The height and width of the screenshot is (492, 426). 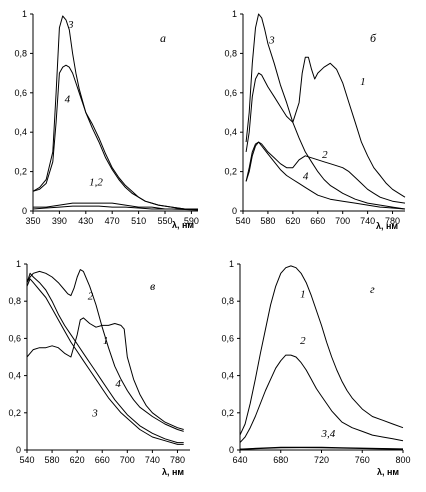 I want to click on x-tick-label: 430, so click(x=85, y=221).